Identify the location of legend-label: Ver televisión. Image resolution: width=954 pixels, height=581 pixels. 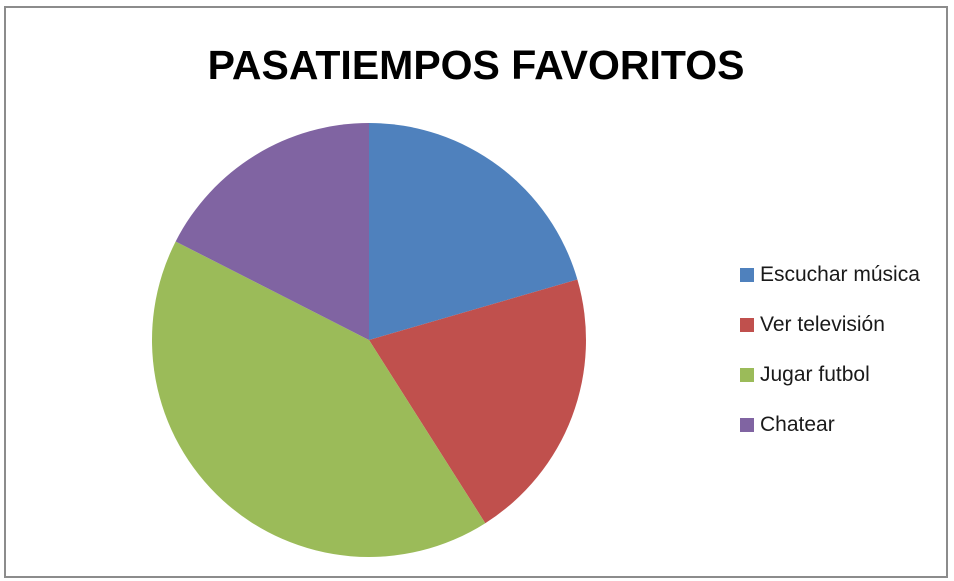
(822, 324).